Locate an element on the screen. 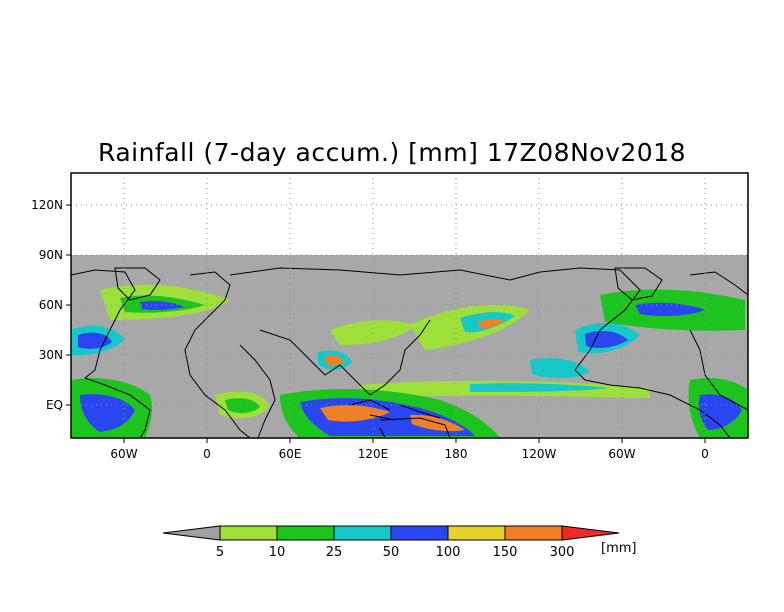 The image size is (784, 612). coast-greenland-right is located at coordinates (638, 284).